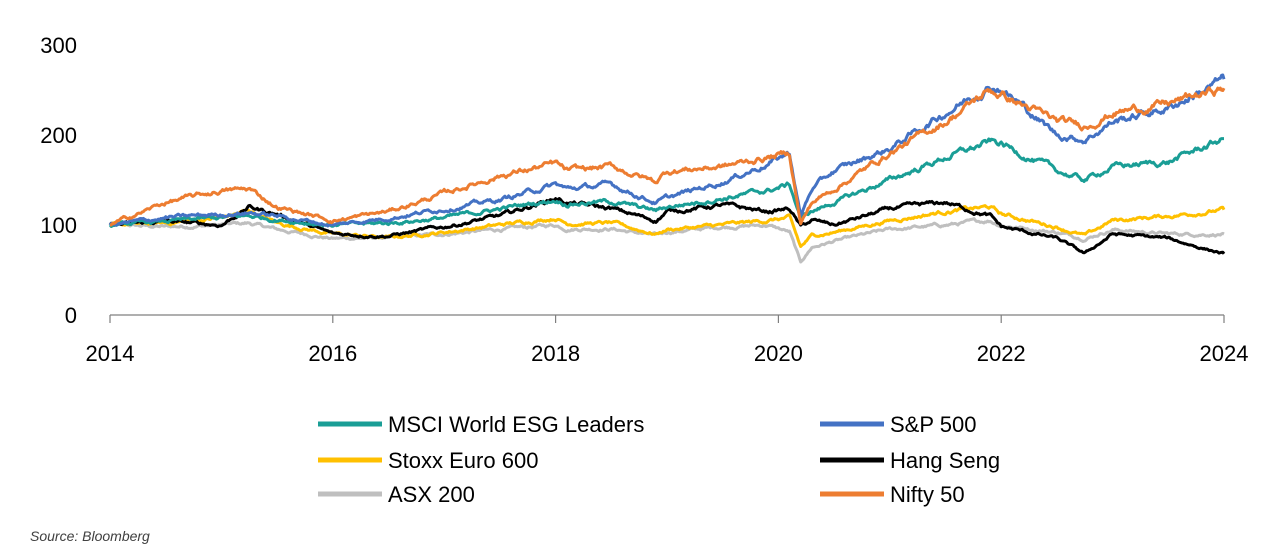  Describe the element at coordinates (58, 225) in the screenshot. I see `y-tick-label: 100` at that location.